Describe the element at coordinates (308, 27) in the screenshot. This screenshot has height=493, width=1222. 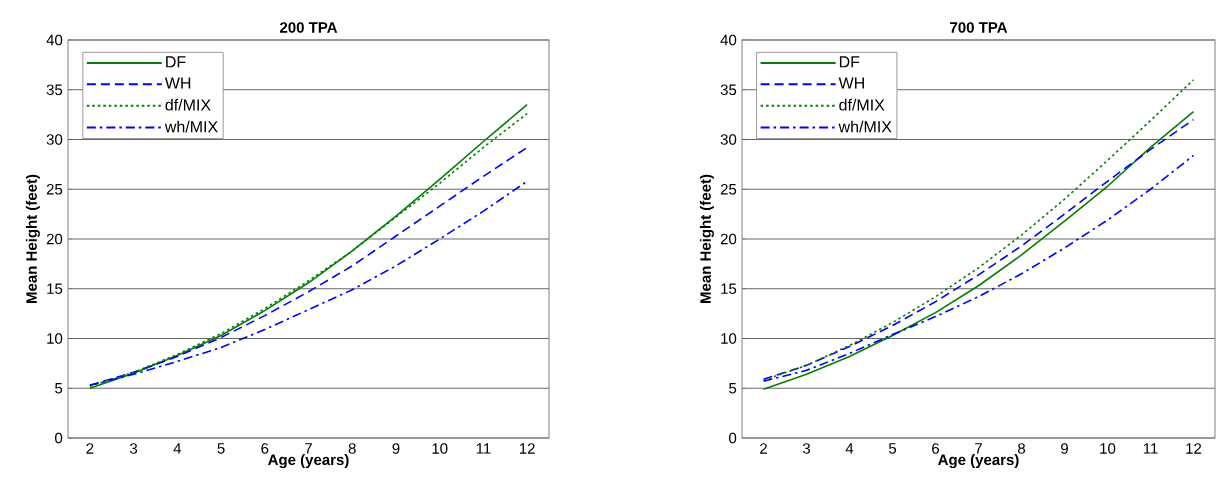
I see `chart-title: 200 TPA` at that location.